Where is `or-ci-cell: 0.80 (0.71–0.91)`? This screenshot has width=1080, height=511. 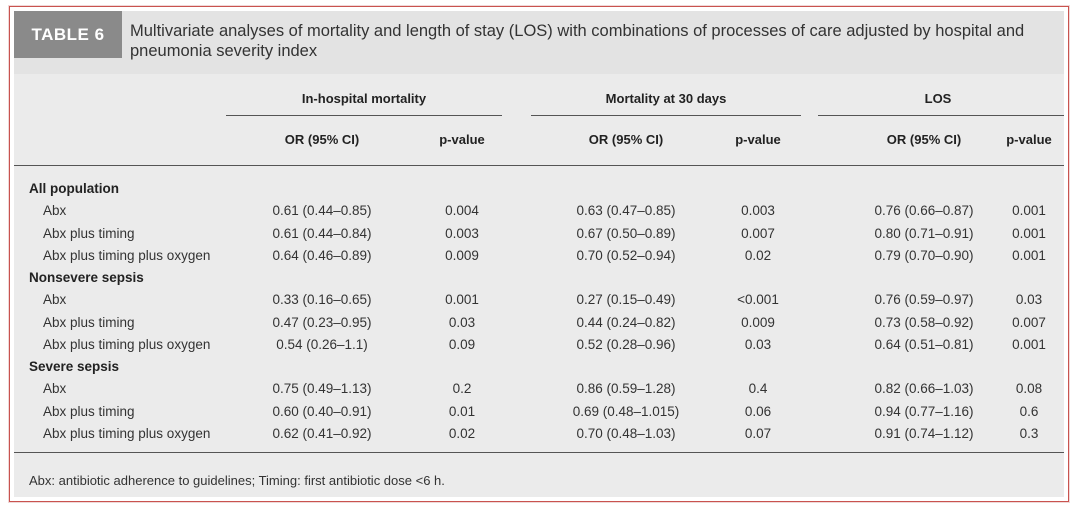
or-ci-cell: 0.80 (0.71–0.91) is located at coordinates (924, 233).